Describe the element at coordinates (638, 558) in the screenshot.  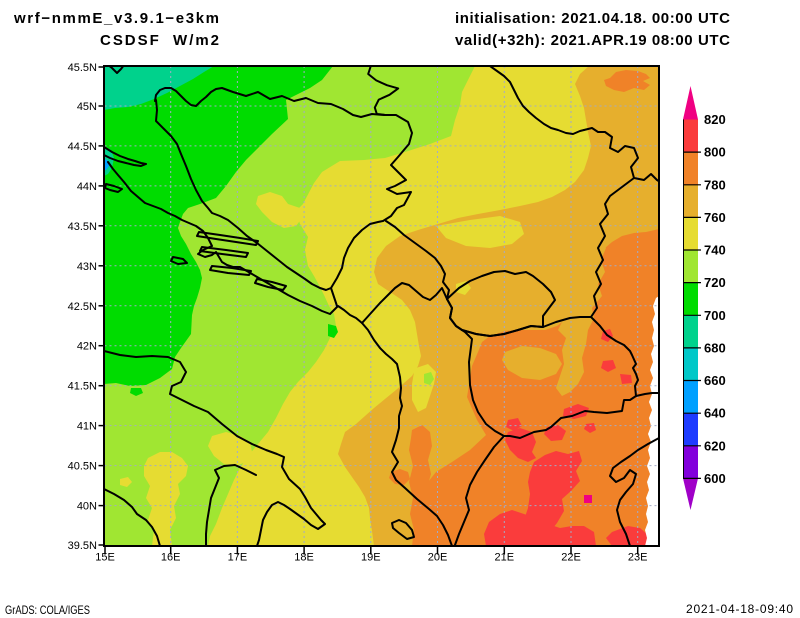
I see `svg-text: 23E` at that location.